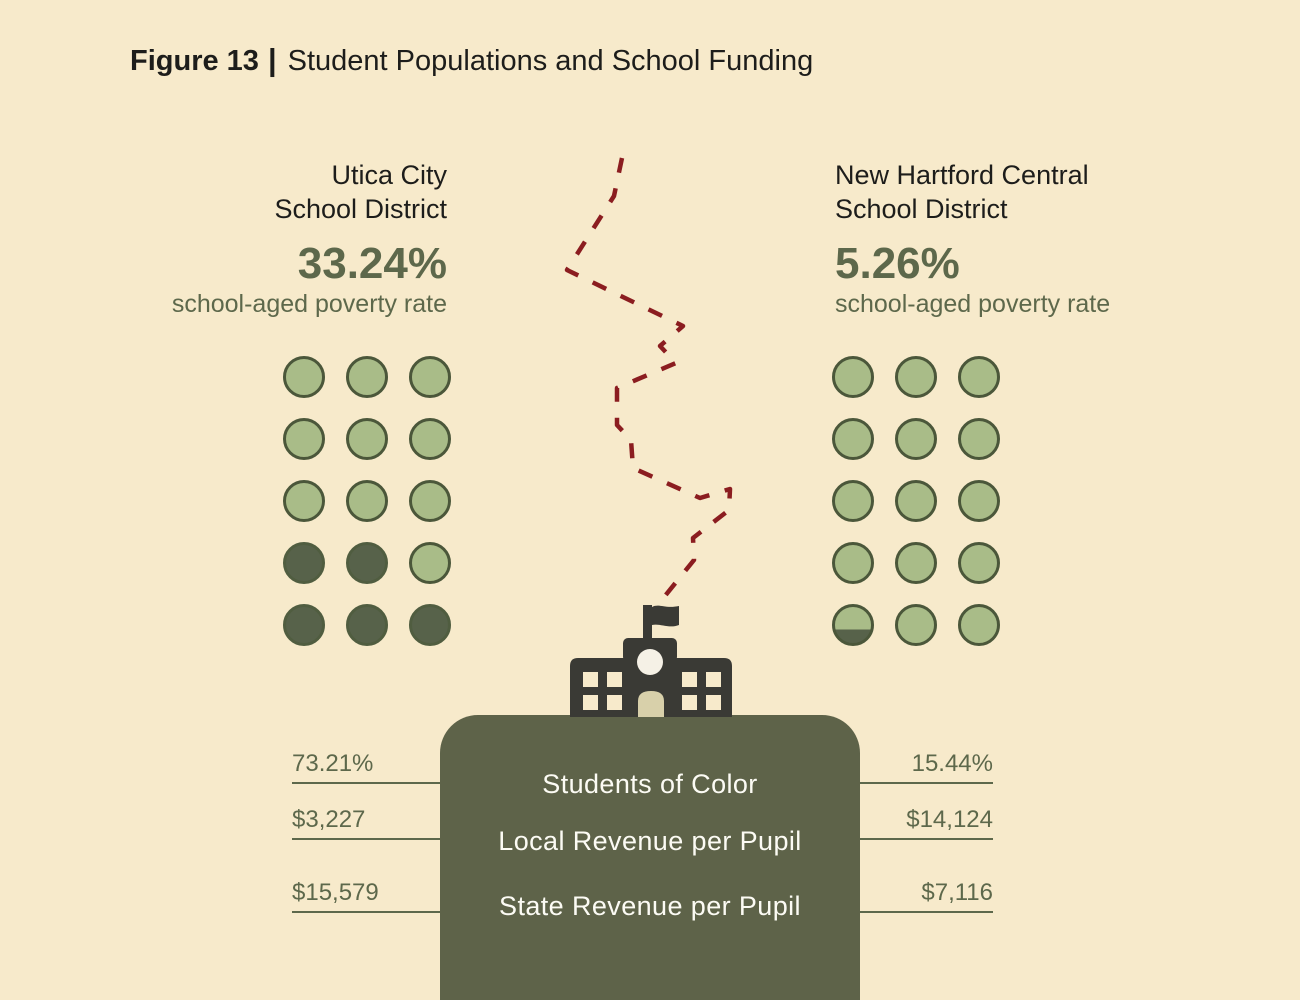  Describe the element at coordinates (309, 192) in the screenshot. I see `district-name: Utica City School District` at that location.